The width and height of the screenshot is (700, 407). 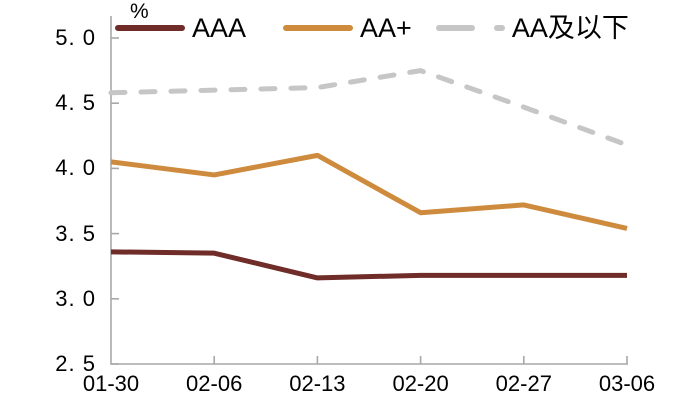 What do you see at coordinates (75, 37) in the screenshot?
I see `y-axis-tick-label: 5. 0` at bounding box center [75, 37].